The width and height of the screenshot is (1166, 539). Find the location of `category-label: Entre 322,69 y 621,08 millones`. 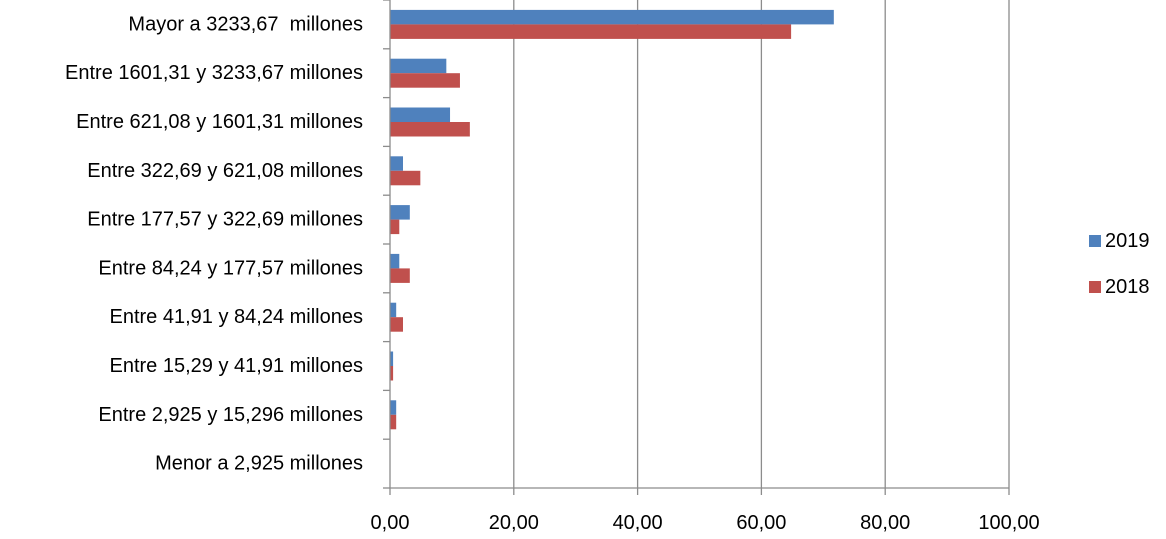

category-label: Entre 322,69 y 621,08 millones is located at coordinates (225, 171).